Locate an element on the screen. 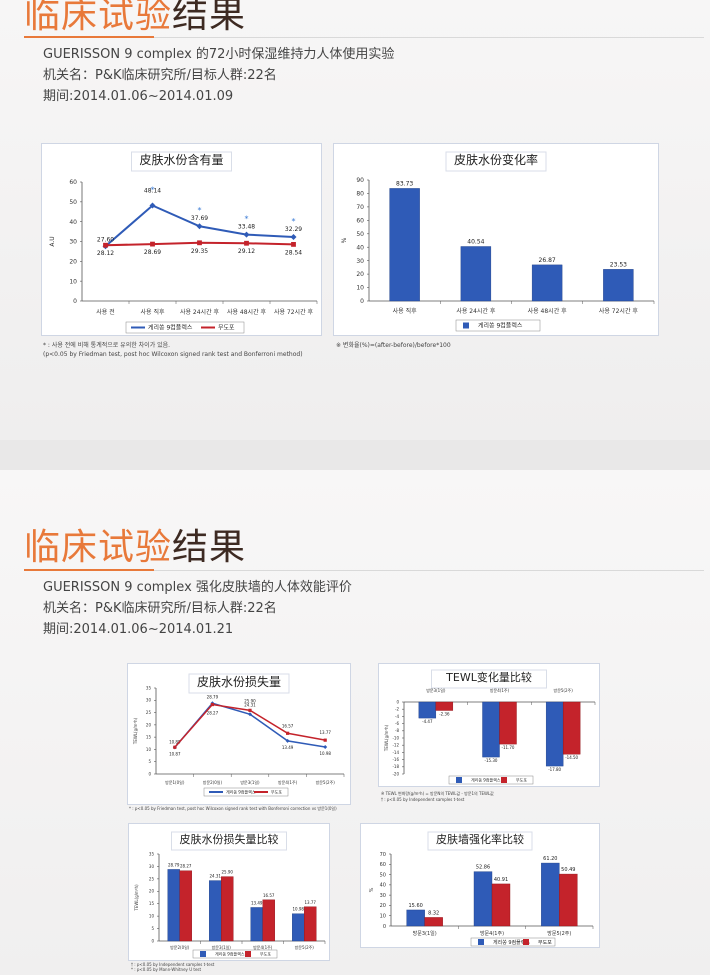 The image size is (710, 975). data-label: 29.12 is located at coordinates (246, 251).